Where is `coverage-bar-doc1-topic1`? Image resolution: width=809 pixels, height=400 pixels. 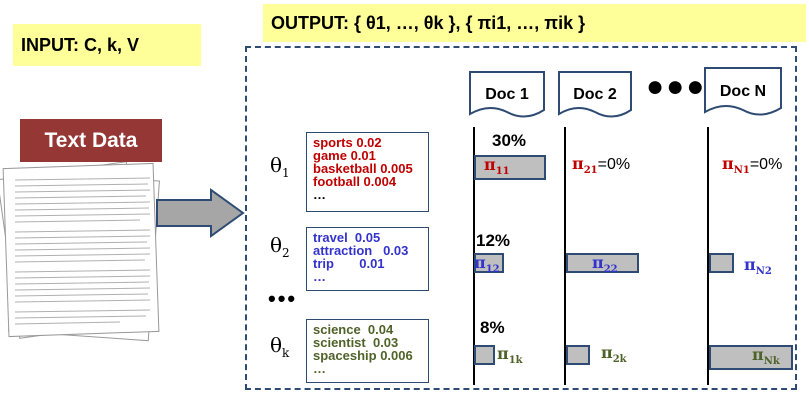 coverage-bar-doc1-topic1 is located at coordinates (510, 167).